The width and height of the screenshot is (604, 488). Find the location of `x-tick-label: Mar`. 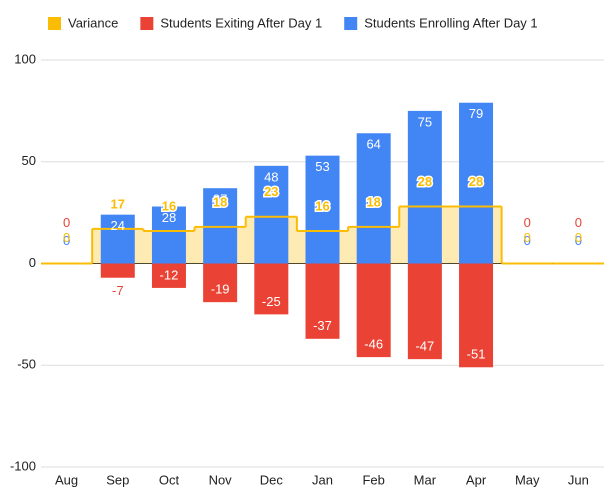

x-tick-label: Mar is located at coordinates (425, 479).